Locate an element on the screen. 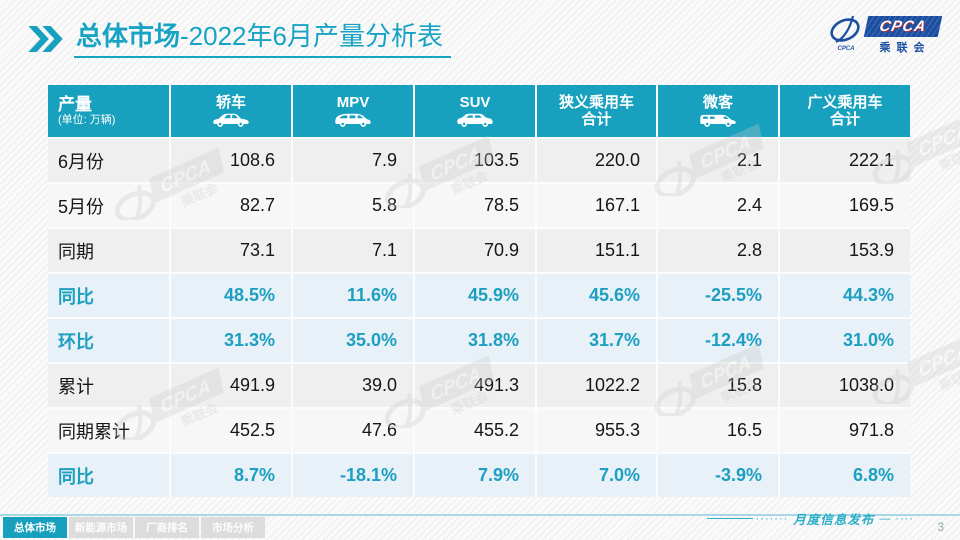 The height and width of the screenshot is (540, 960). table-cell: 151.1 is located at coordinates (596, 250).